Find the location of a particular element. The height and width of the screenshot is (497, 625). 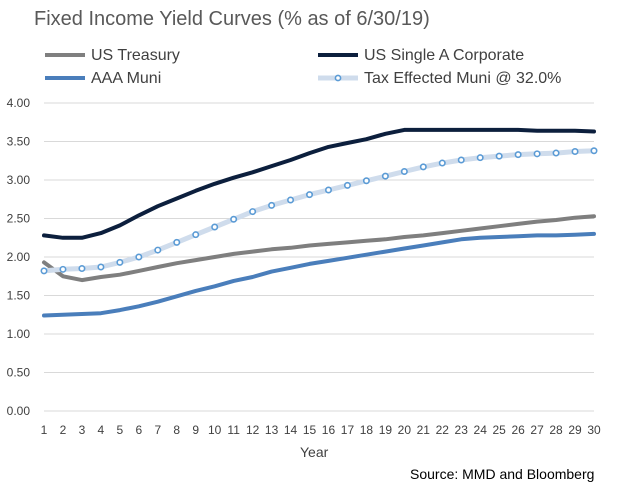

x-tick-label-9: 10 is located at coordinates (215, 430).